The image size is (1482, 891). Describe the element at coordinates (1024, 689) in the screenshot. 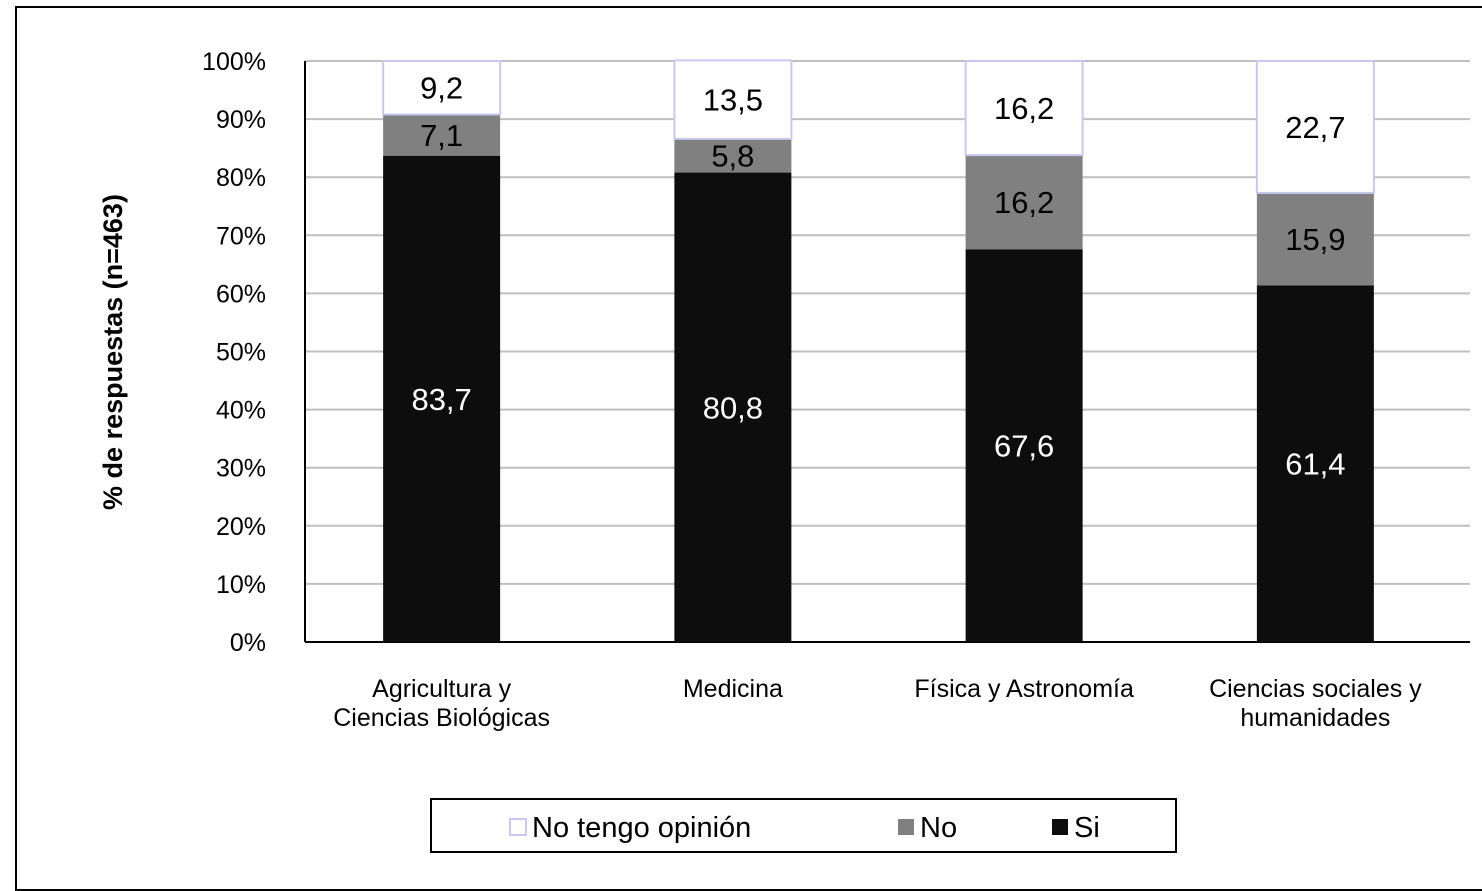

I see `x-tick-label: Física y Astronomía` at that location.